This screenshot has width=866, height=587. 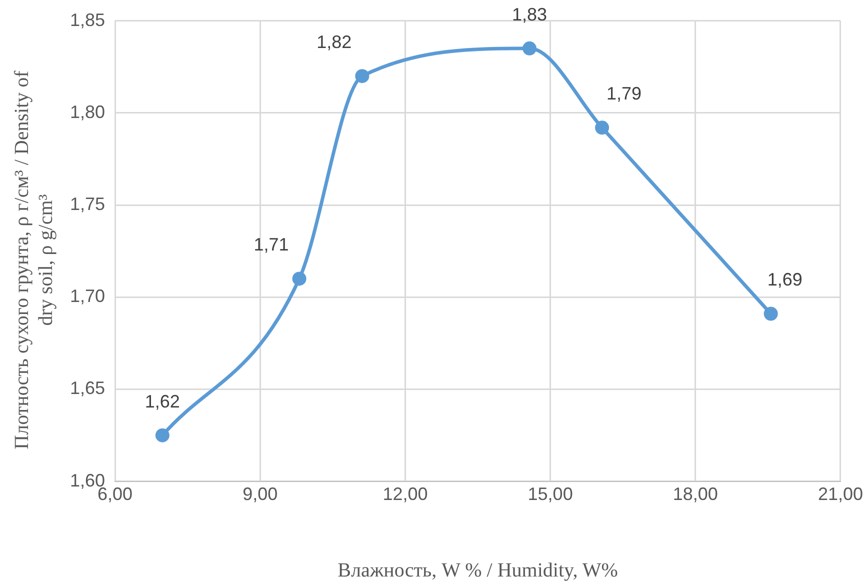 What do you see at coordinates (88, 112) in the screenshot?
I see `y-tick-label: 1,80` at bounding box center [88, 112].